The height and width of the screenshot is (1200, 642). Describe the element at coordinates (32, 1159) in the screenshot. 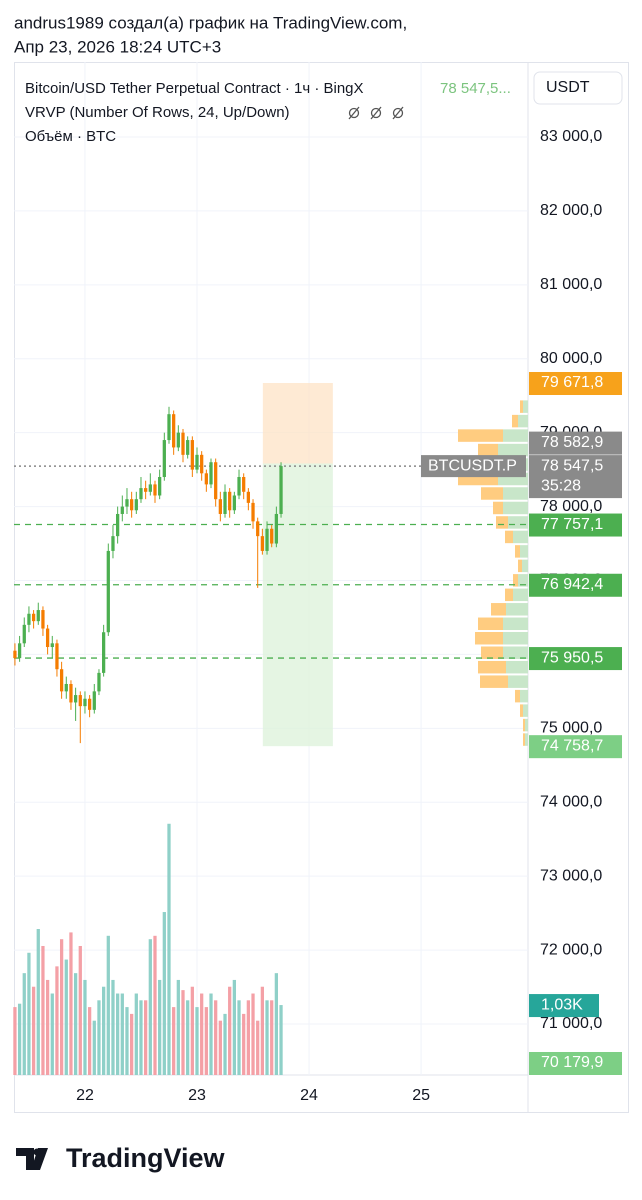

I see `logo` at that location.